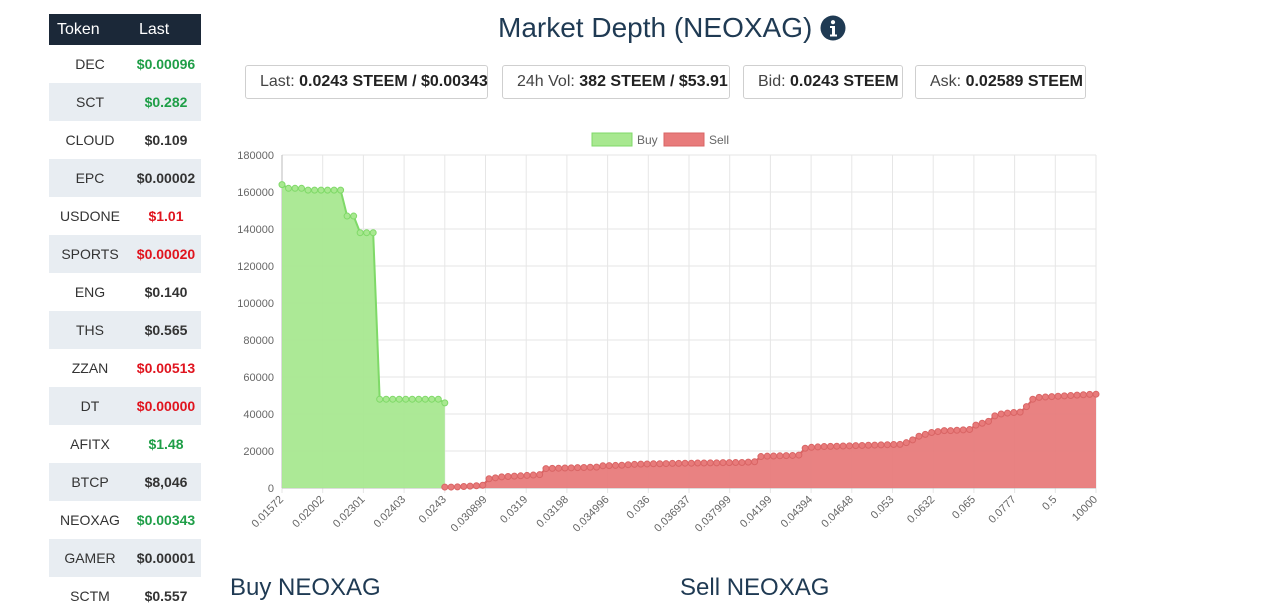 This screenshot has height=610, width=1280. Describe the element at coordinates (125, 254) in the screenshot. I see `token-row: SPORTS $0.00020` at that location.